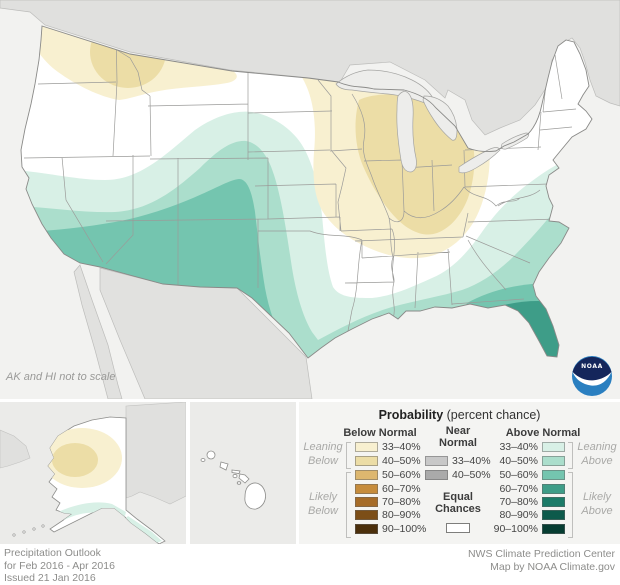 This screenshot has height=585, width=620. Describe the element at coordinates (479, 160) in the screenshot. I see `lake-erie` at that location.